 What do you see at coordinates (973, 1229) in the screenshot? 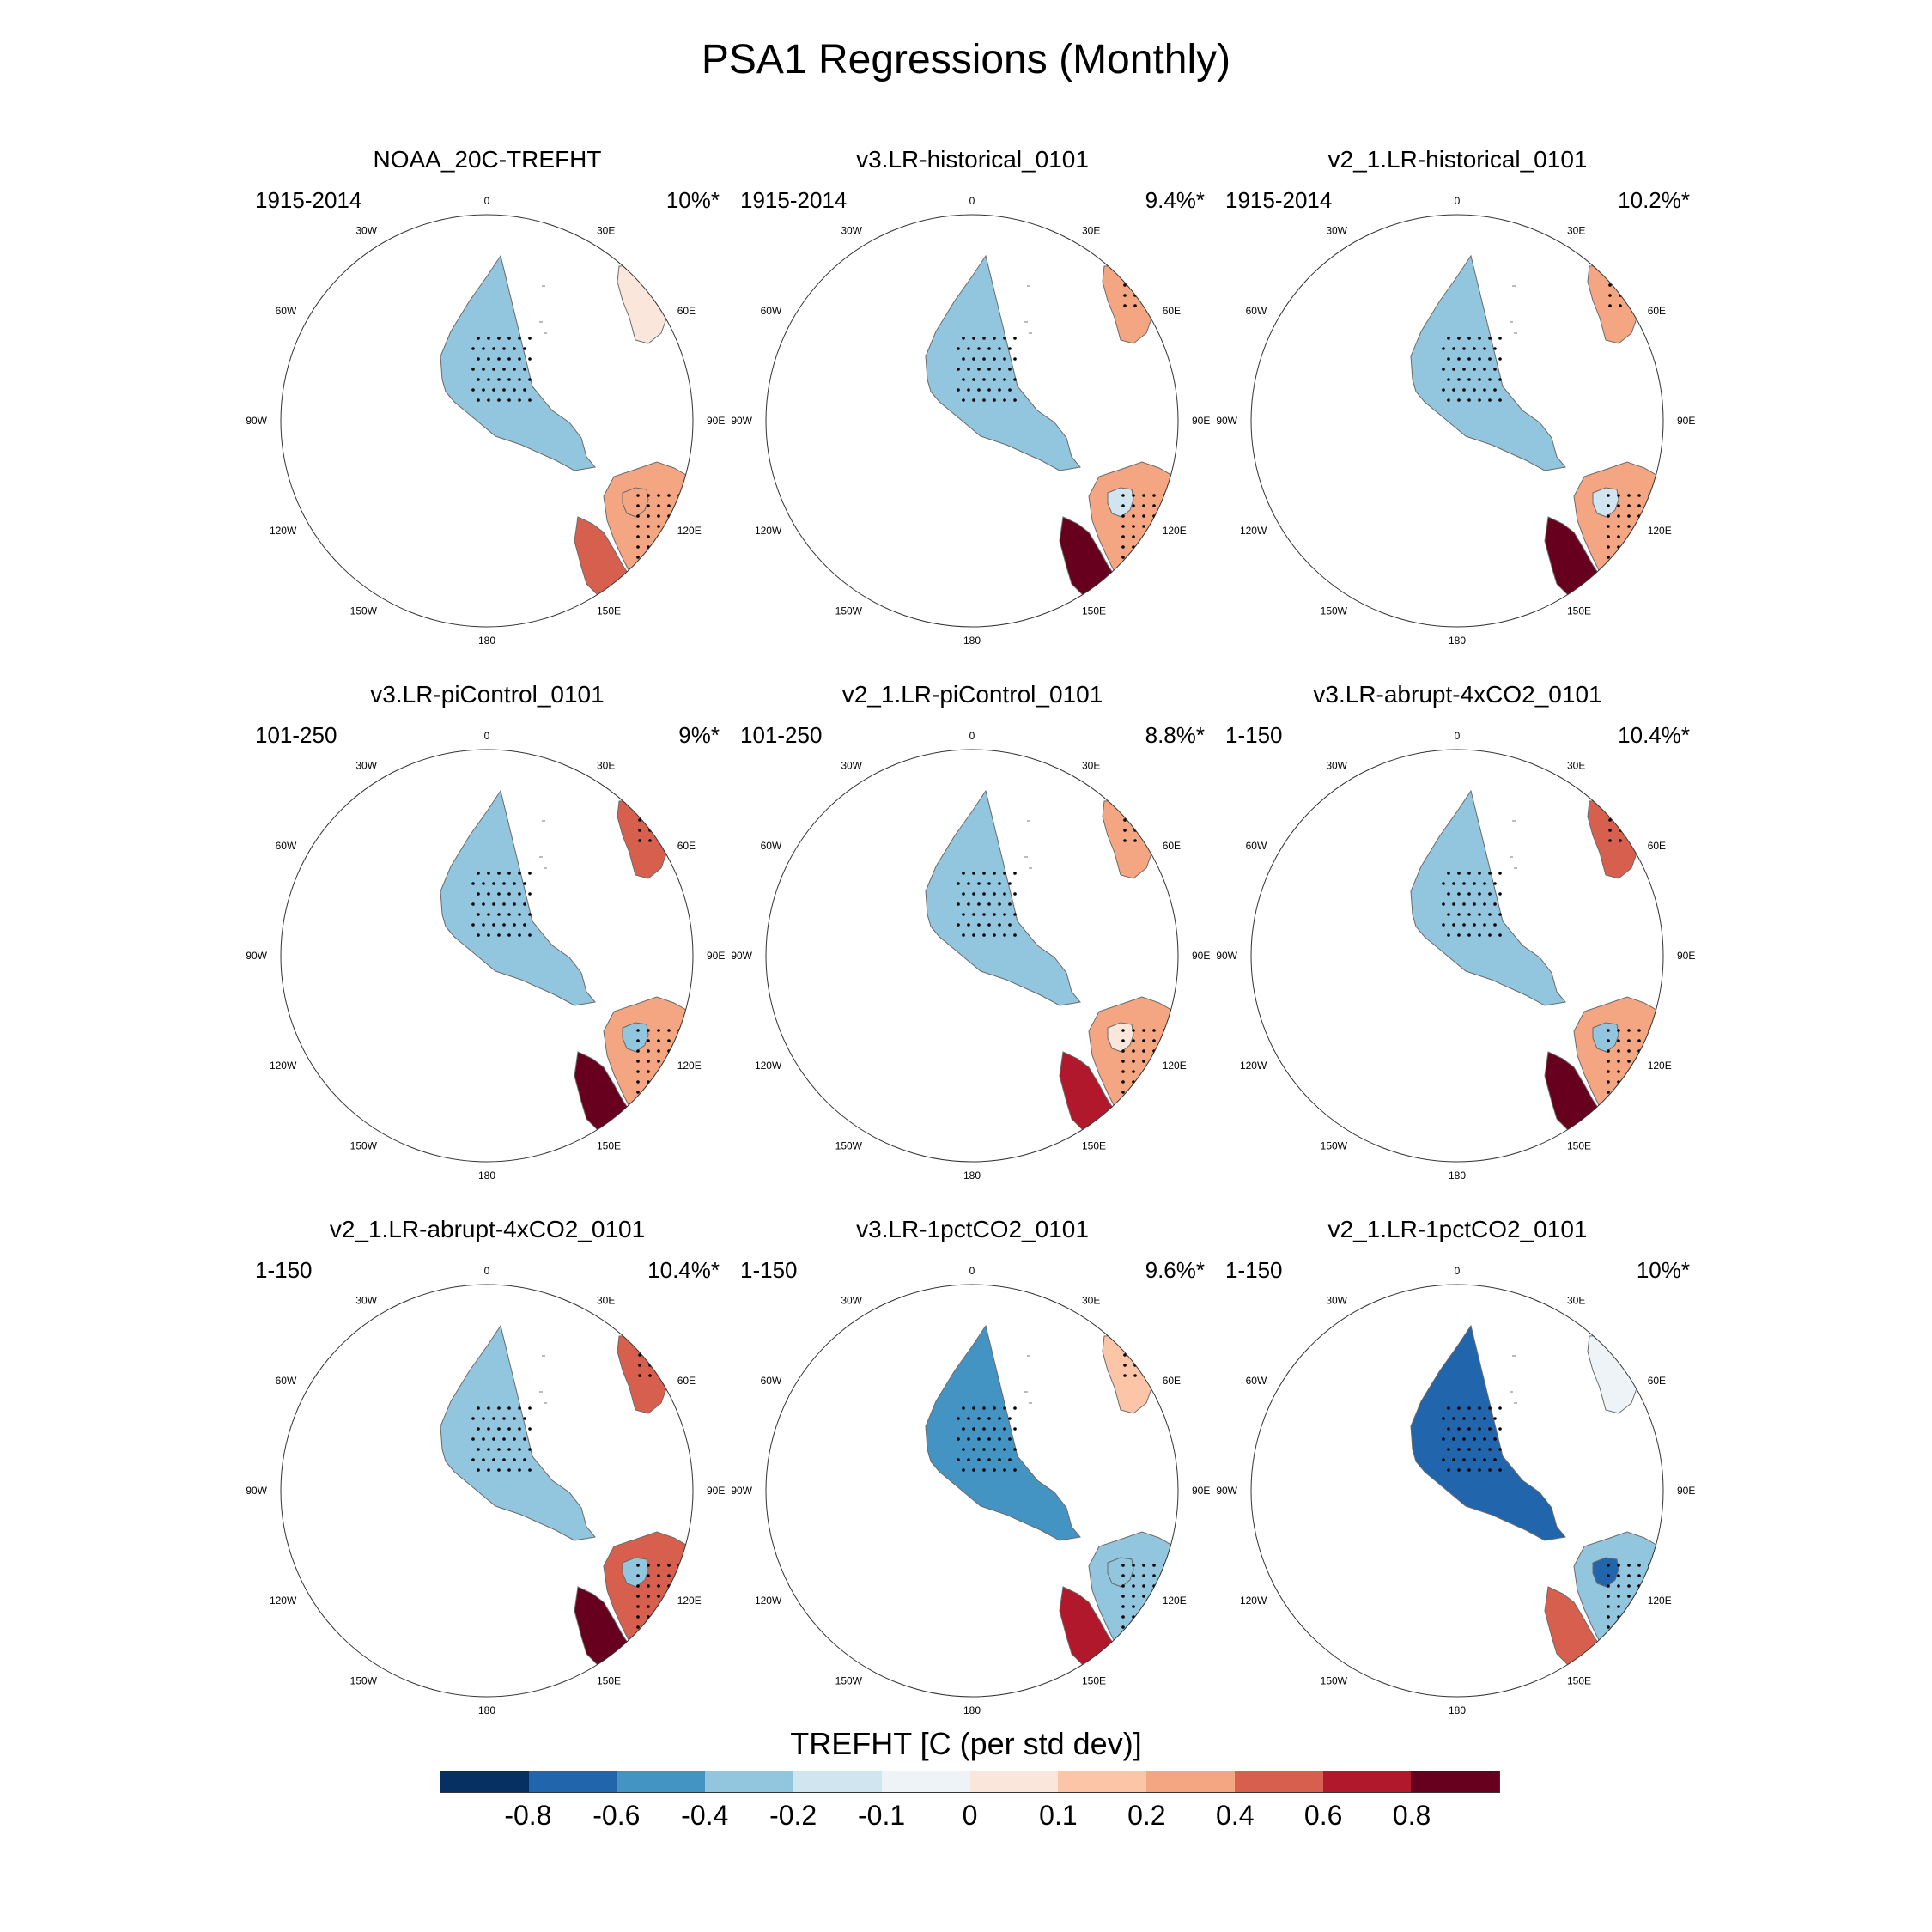
I see `panel-title: v3.LR-1pctCO2_0101` at bounding box center [973, 1229].